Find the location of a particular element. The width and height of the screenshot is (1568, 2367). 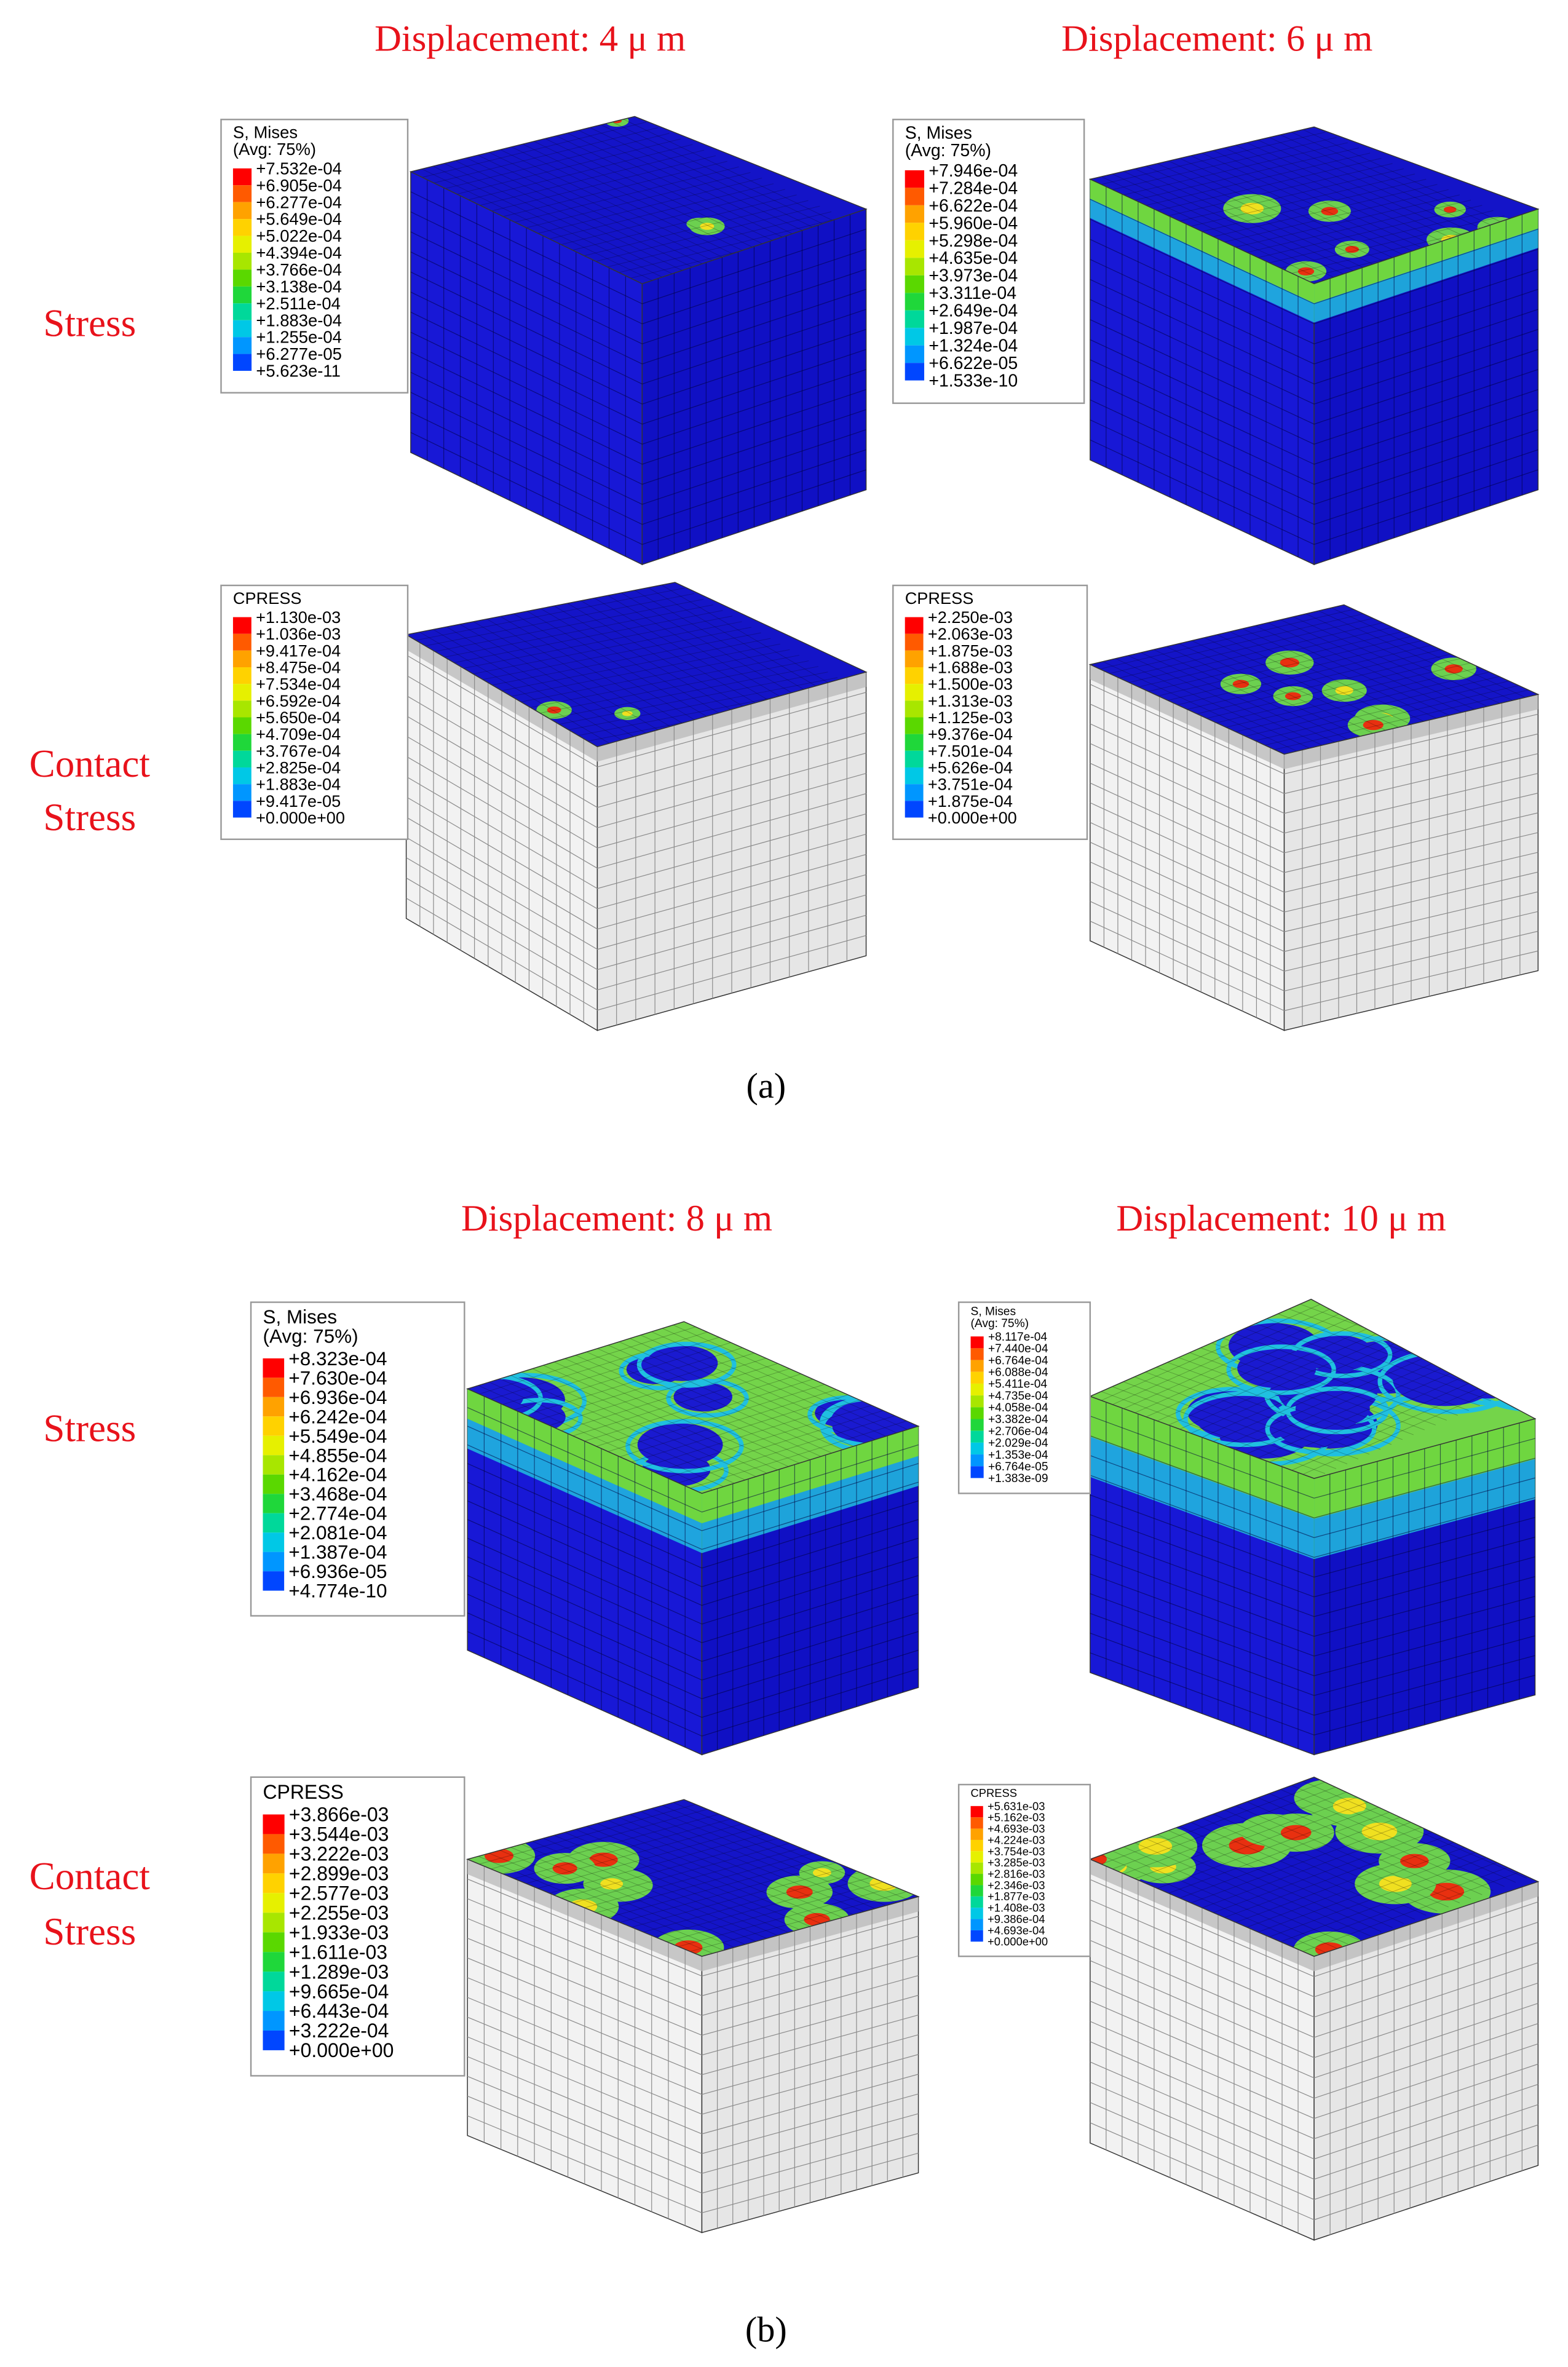

legend-label: +4.709e-04 is located at coordinates (298, 733).